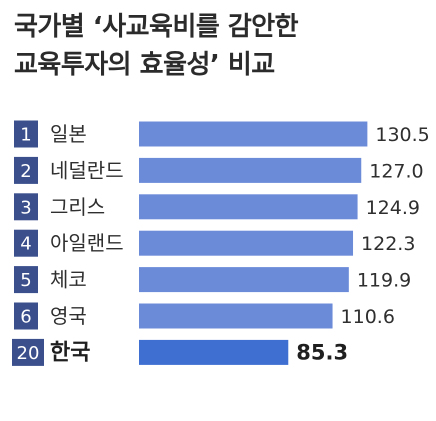 Image resolution: width=436 pixels, height=421 pixels. What do you see at coordinates (87, 170) in the screenshot?
I see `category-label: 네덜란드` at bounding box center [87, 170].